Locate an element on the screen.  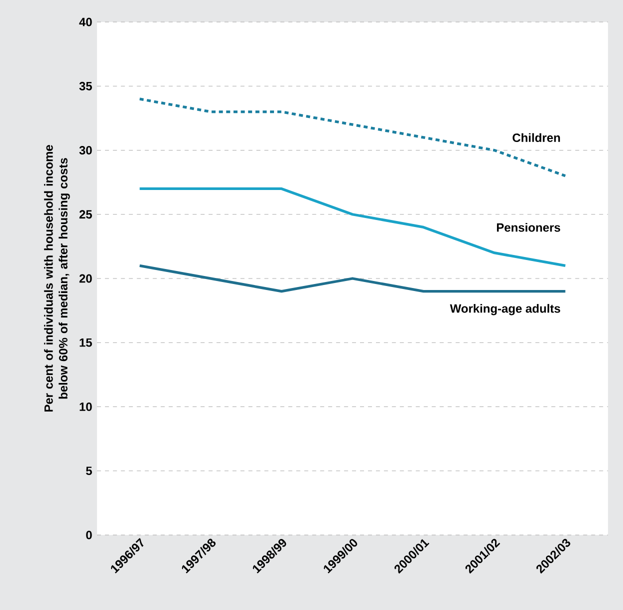
y-tick-label: 40 is located at coordinates (85, 22).